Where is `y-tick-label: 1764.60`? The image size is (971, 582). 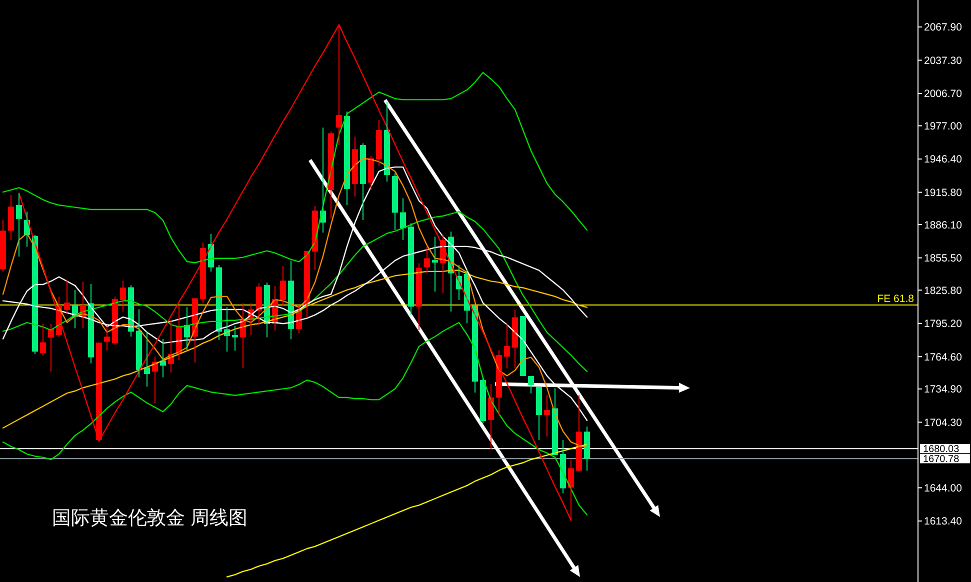
y-tick-label: 1764.60 is located at coordinates (943, 357).